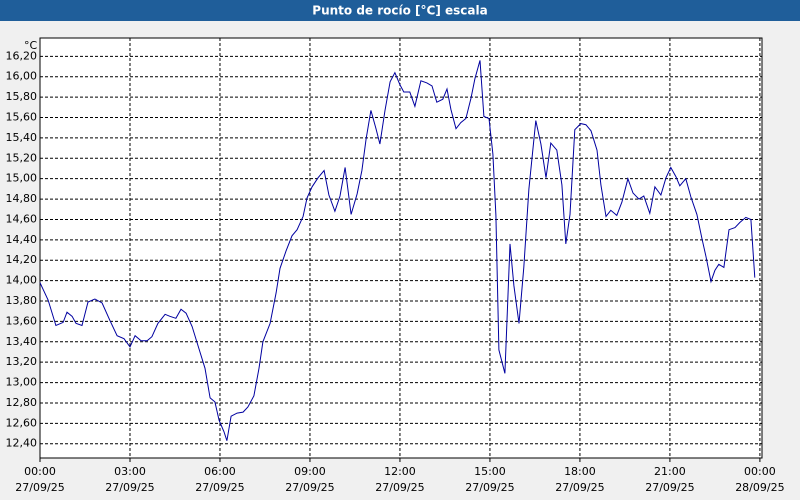 The height and width of the screenshot is (500, 800). I want to click on y-tick-label: 13,80, so click(22, 300).